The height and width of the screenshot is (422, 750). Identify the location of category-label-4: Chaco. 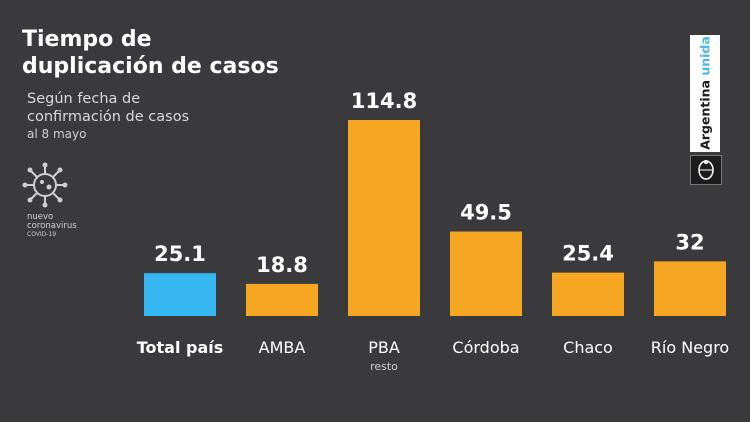
(588, 347).